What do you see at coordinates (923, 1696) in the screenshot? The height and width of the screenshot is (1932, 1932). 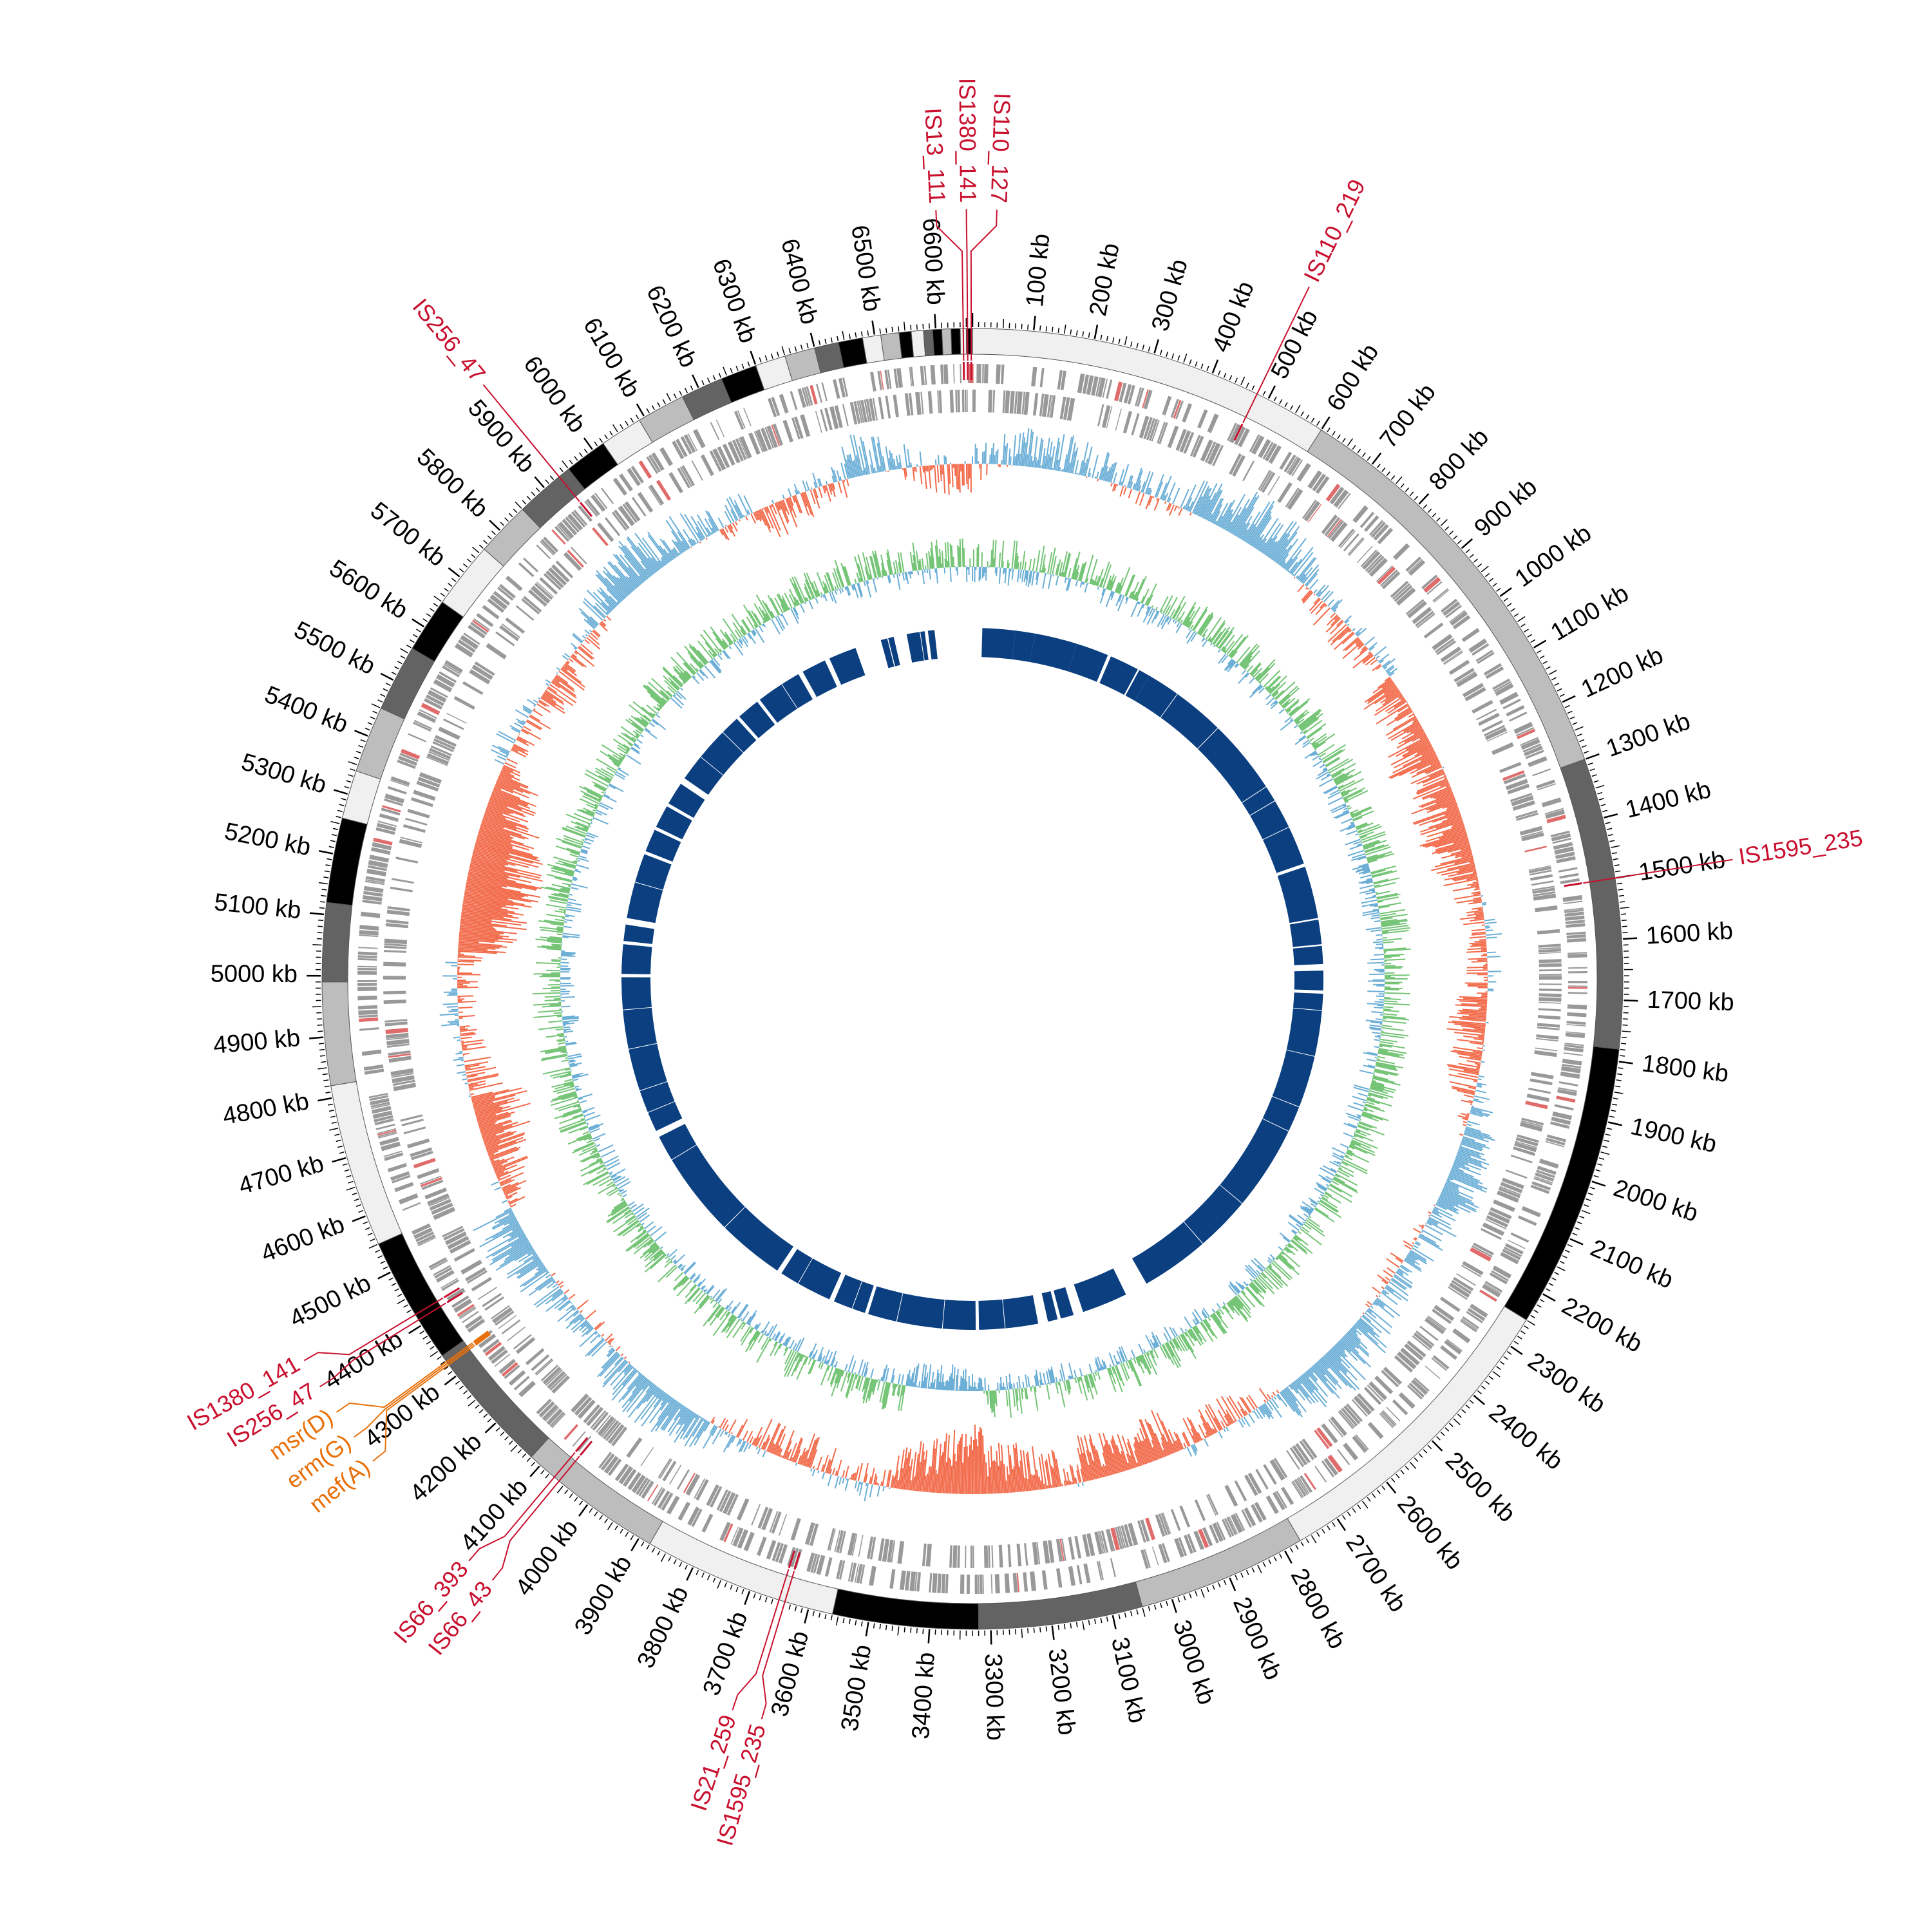 I see `scale-tick-label: 3400 kb` at bounding box center [923, 1696].